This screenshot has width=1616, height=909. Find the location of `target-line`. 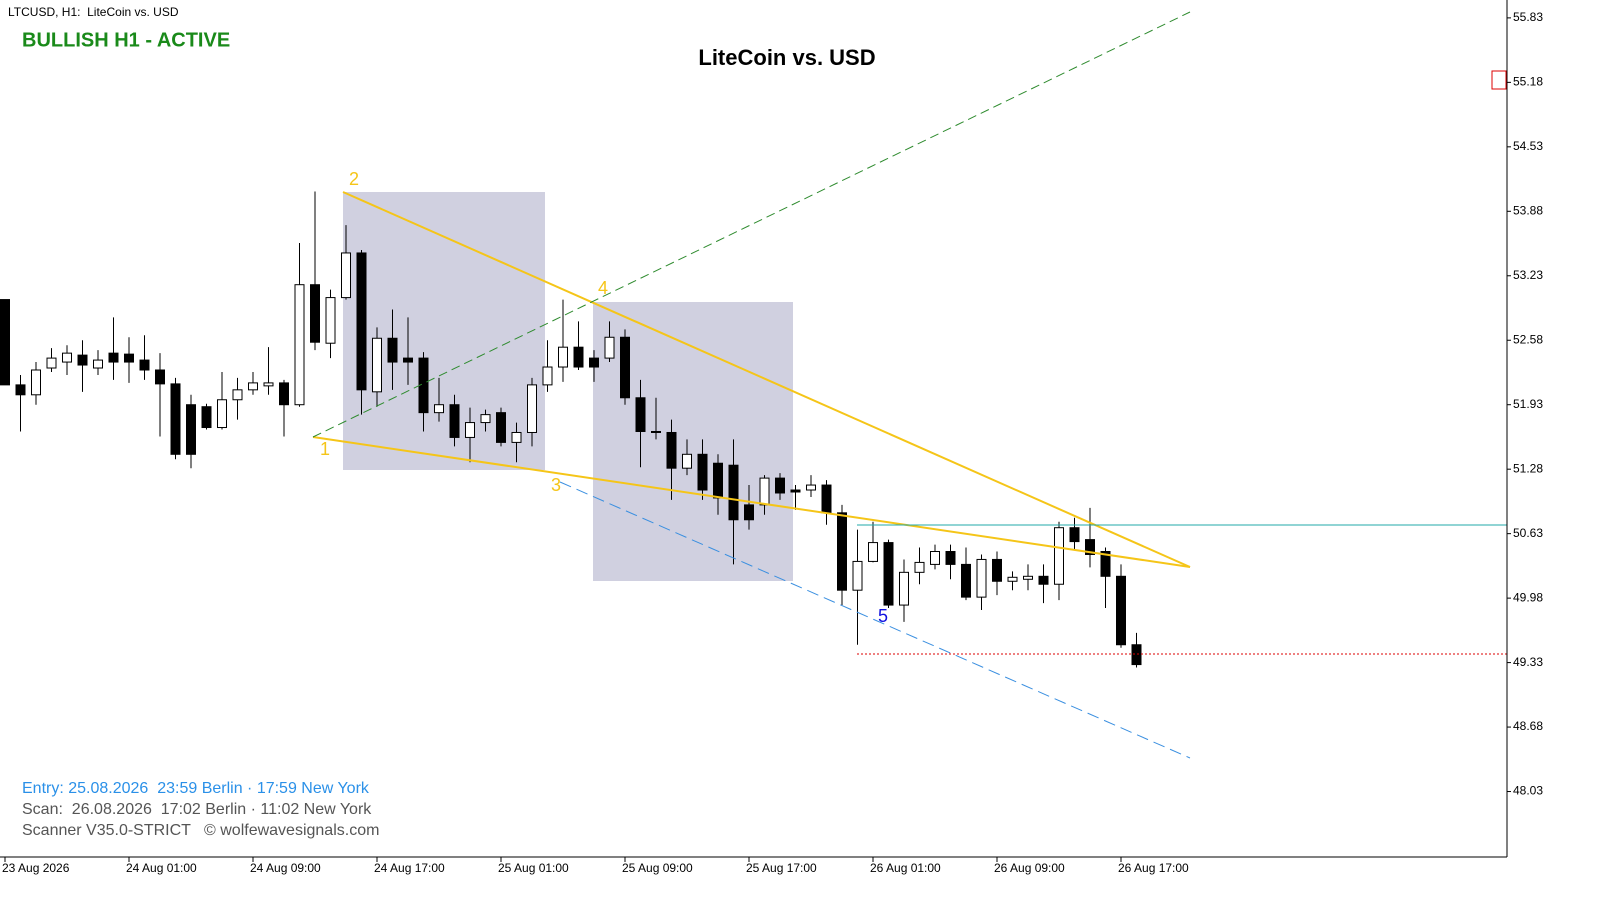

target-line is located at coordinates (875, 620).